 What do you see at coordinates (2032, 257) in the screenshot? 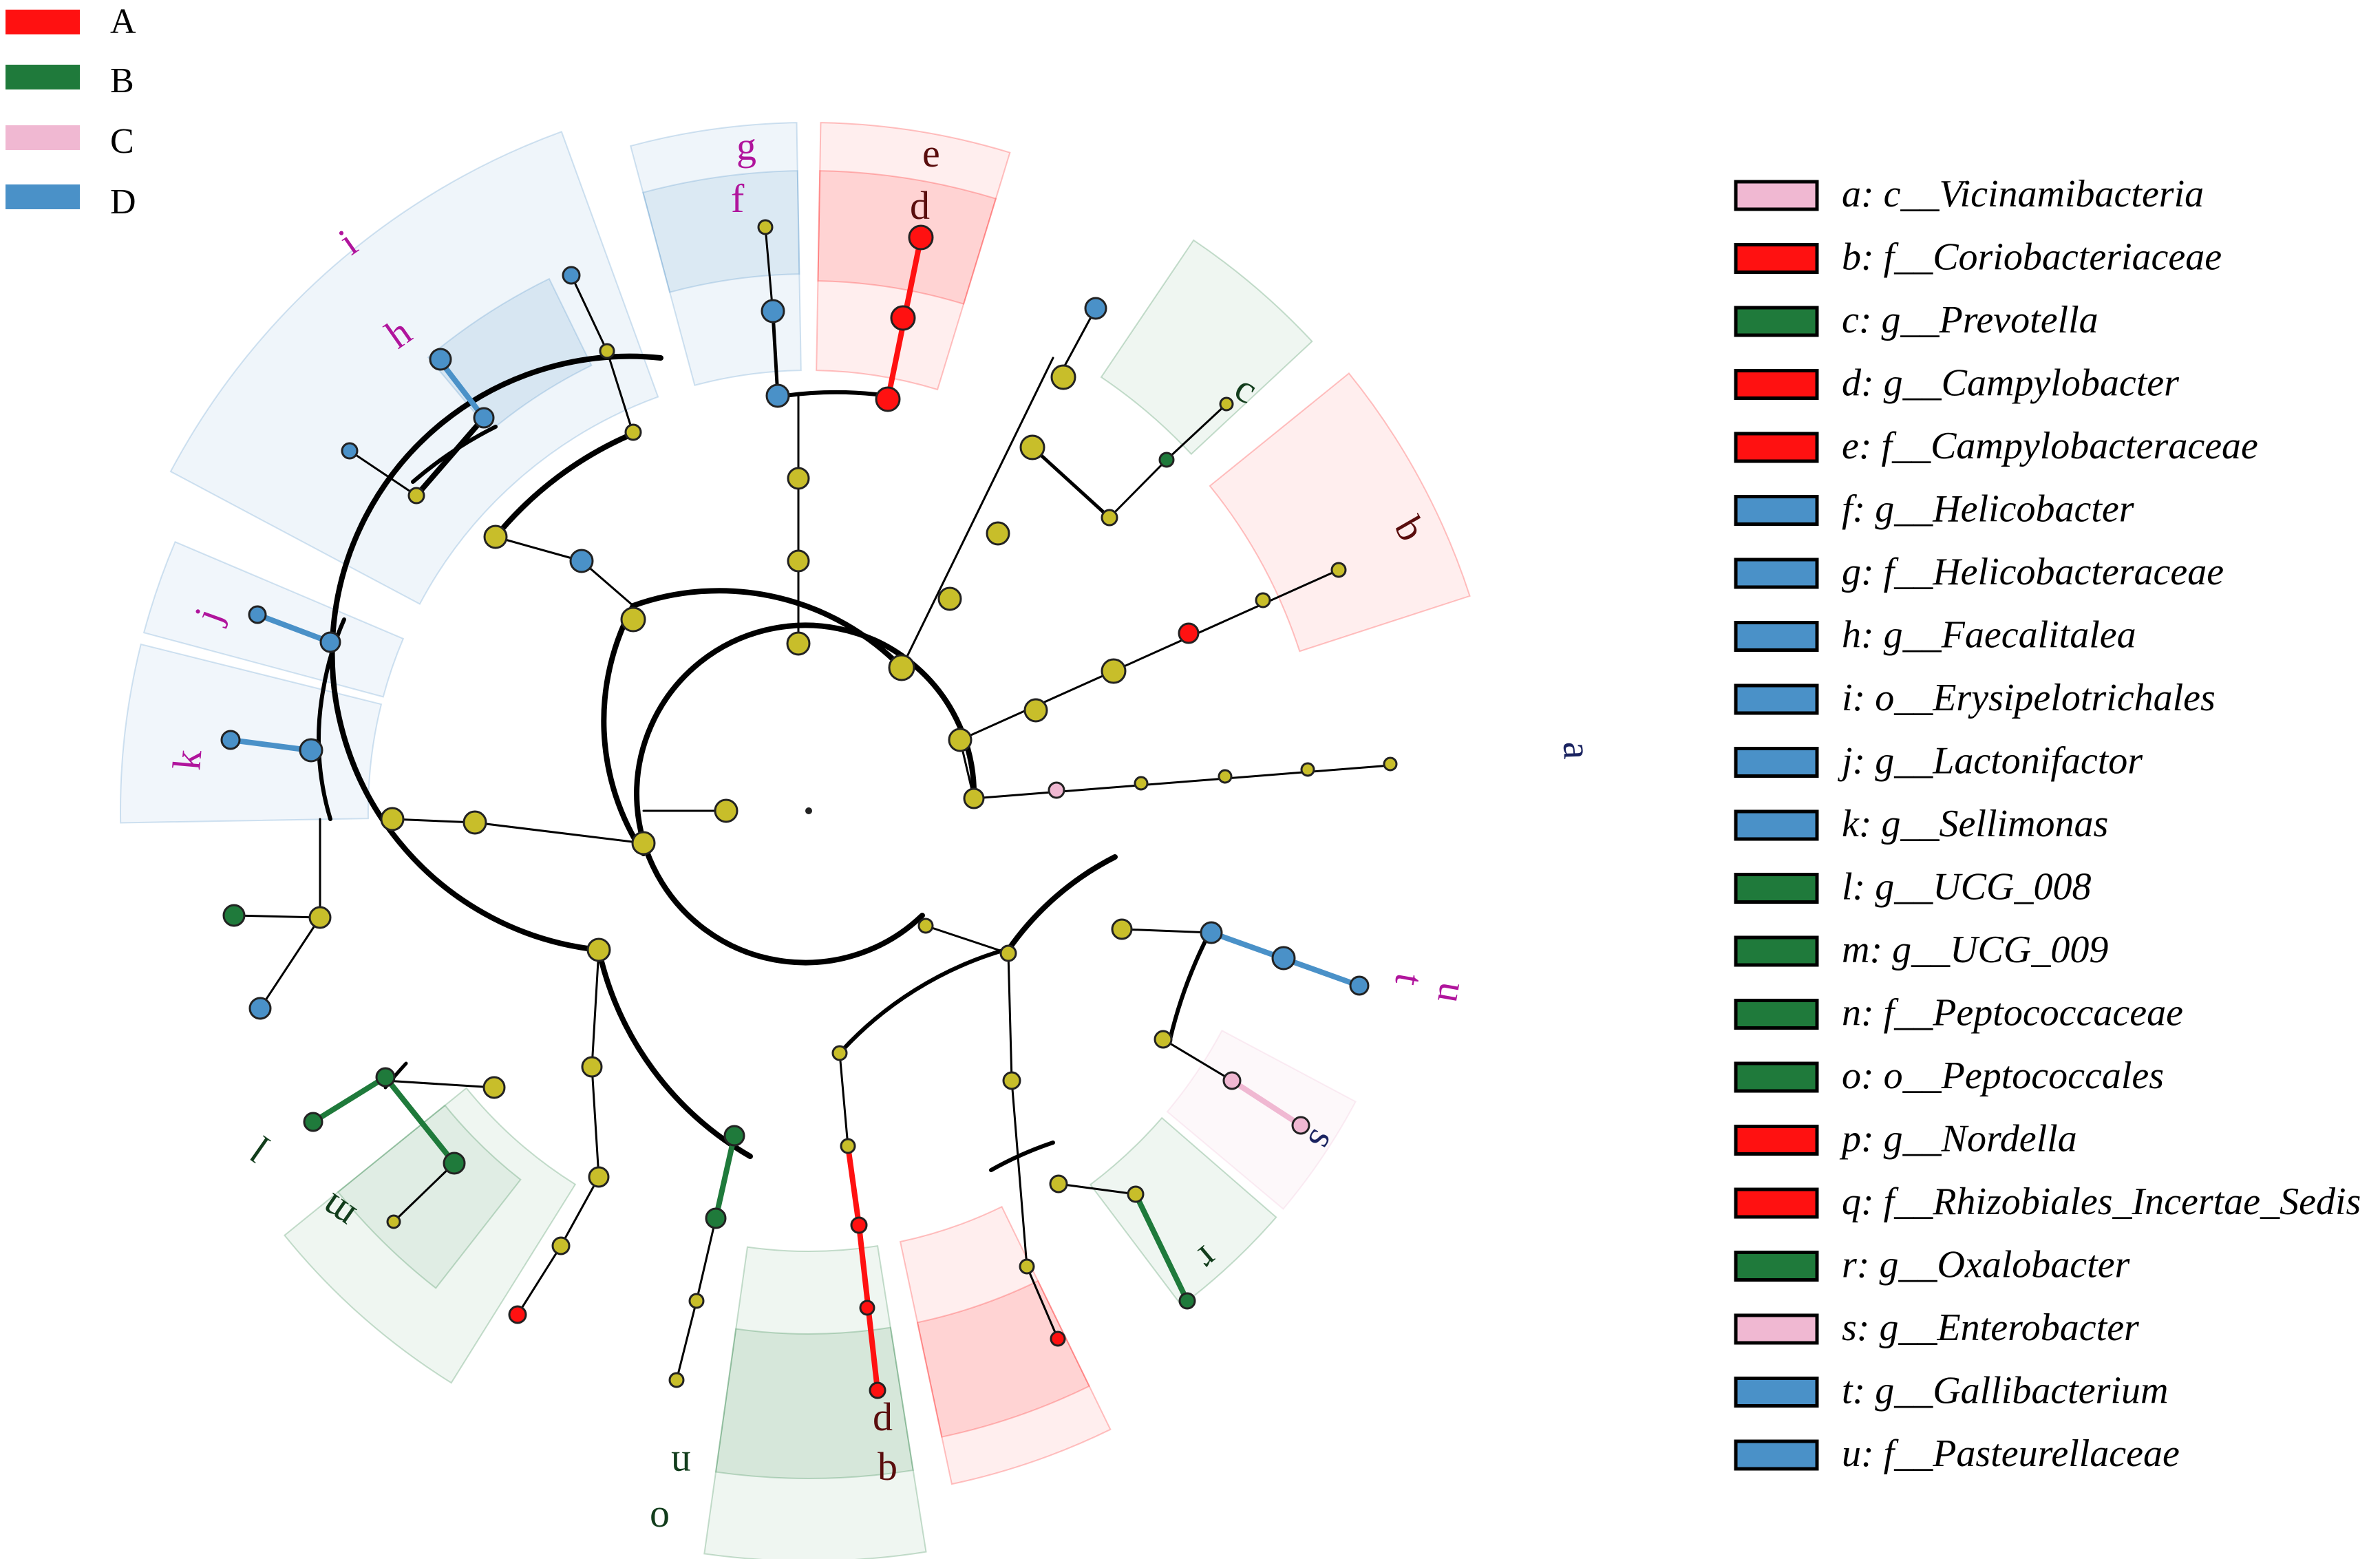
I see `taxa-legend-label-b: b: f__Coriobacteriaceae` at bounding box center [2032, 257].